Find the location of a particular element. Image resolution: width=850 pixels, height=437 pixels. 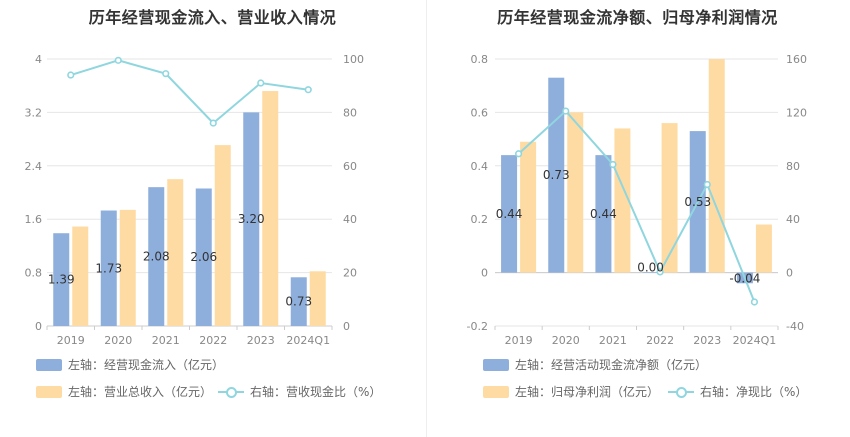

bar-data-label: 2.08 is located at coordinates (156, 257).